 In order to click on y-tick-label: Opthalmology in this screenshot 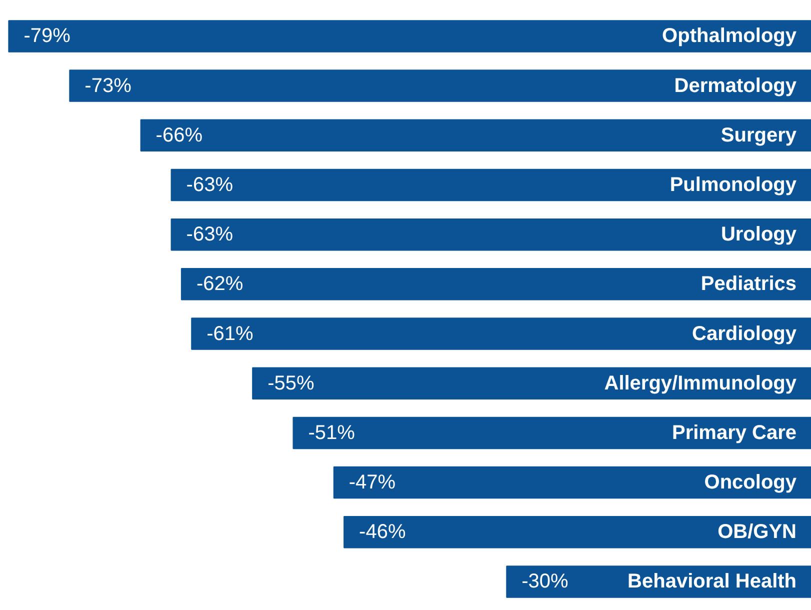, I will do `click(730, 36)`.